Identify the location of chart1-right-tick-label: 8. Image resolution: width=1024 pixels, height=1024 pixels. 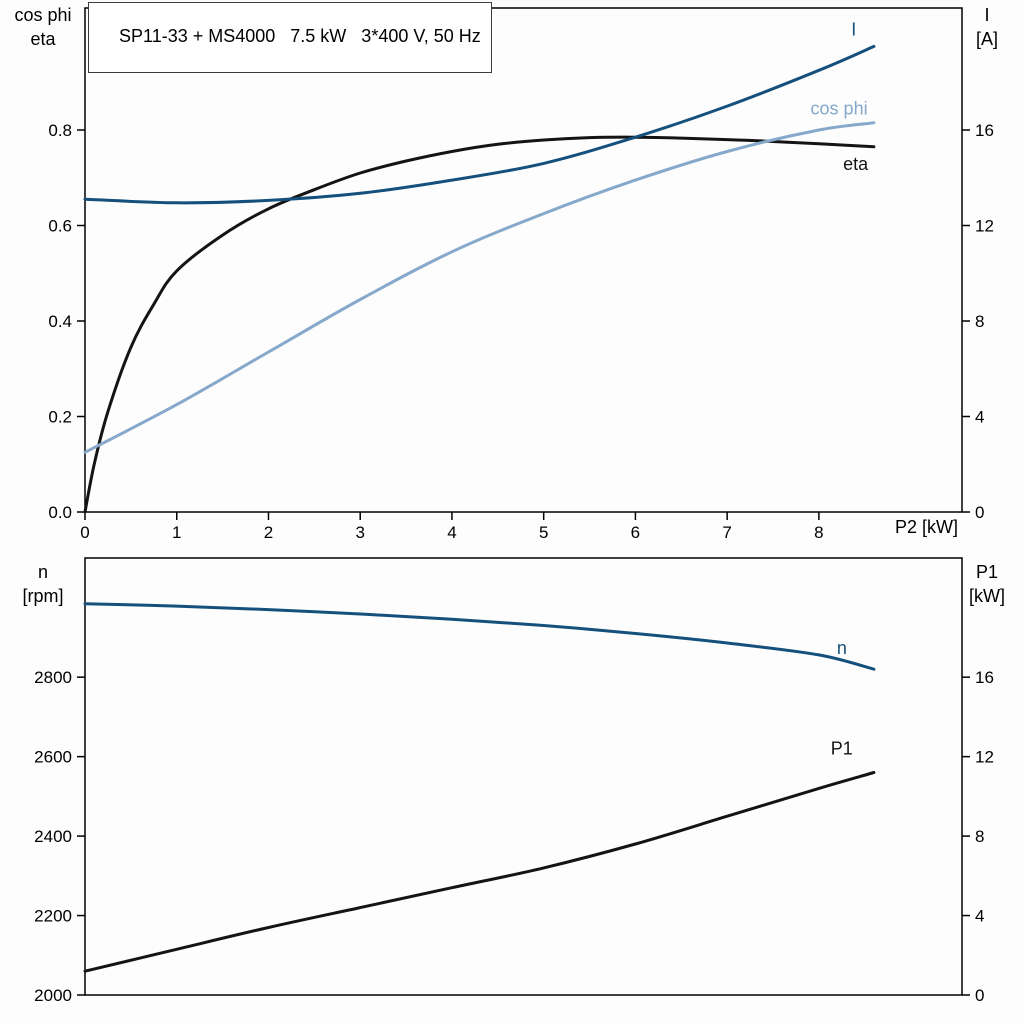
(979, 321).